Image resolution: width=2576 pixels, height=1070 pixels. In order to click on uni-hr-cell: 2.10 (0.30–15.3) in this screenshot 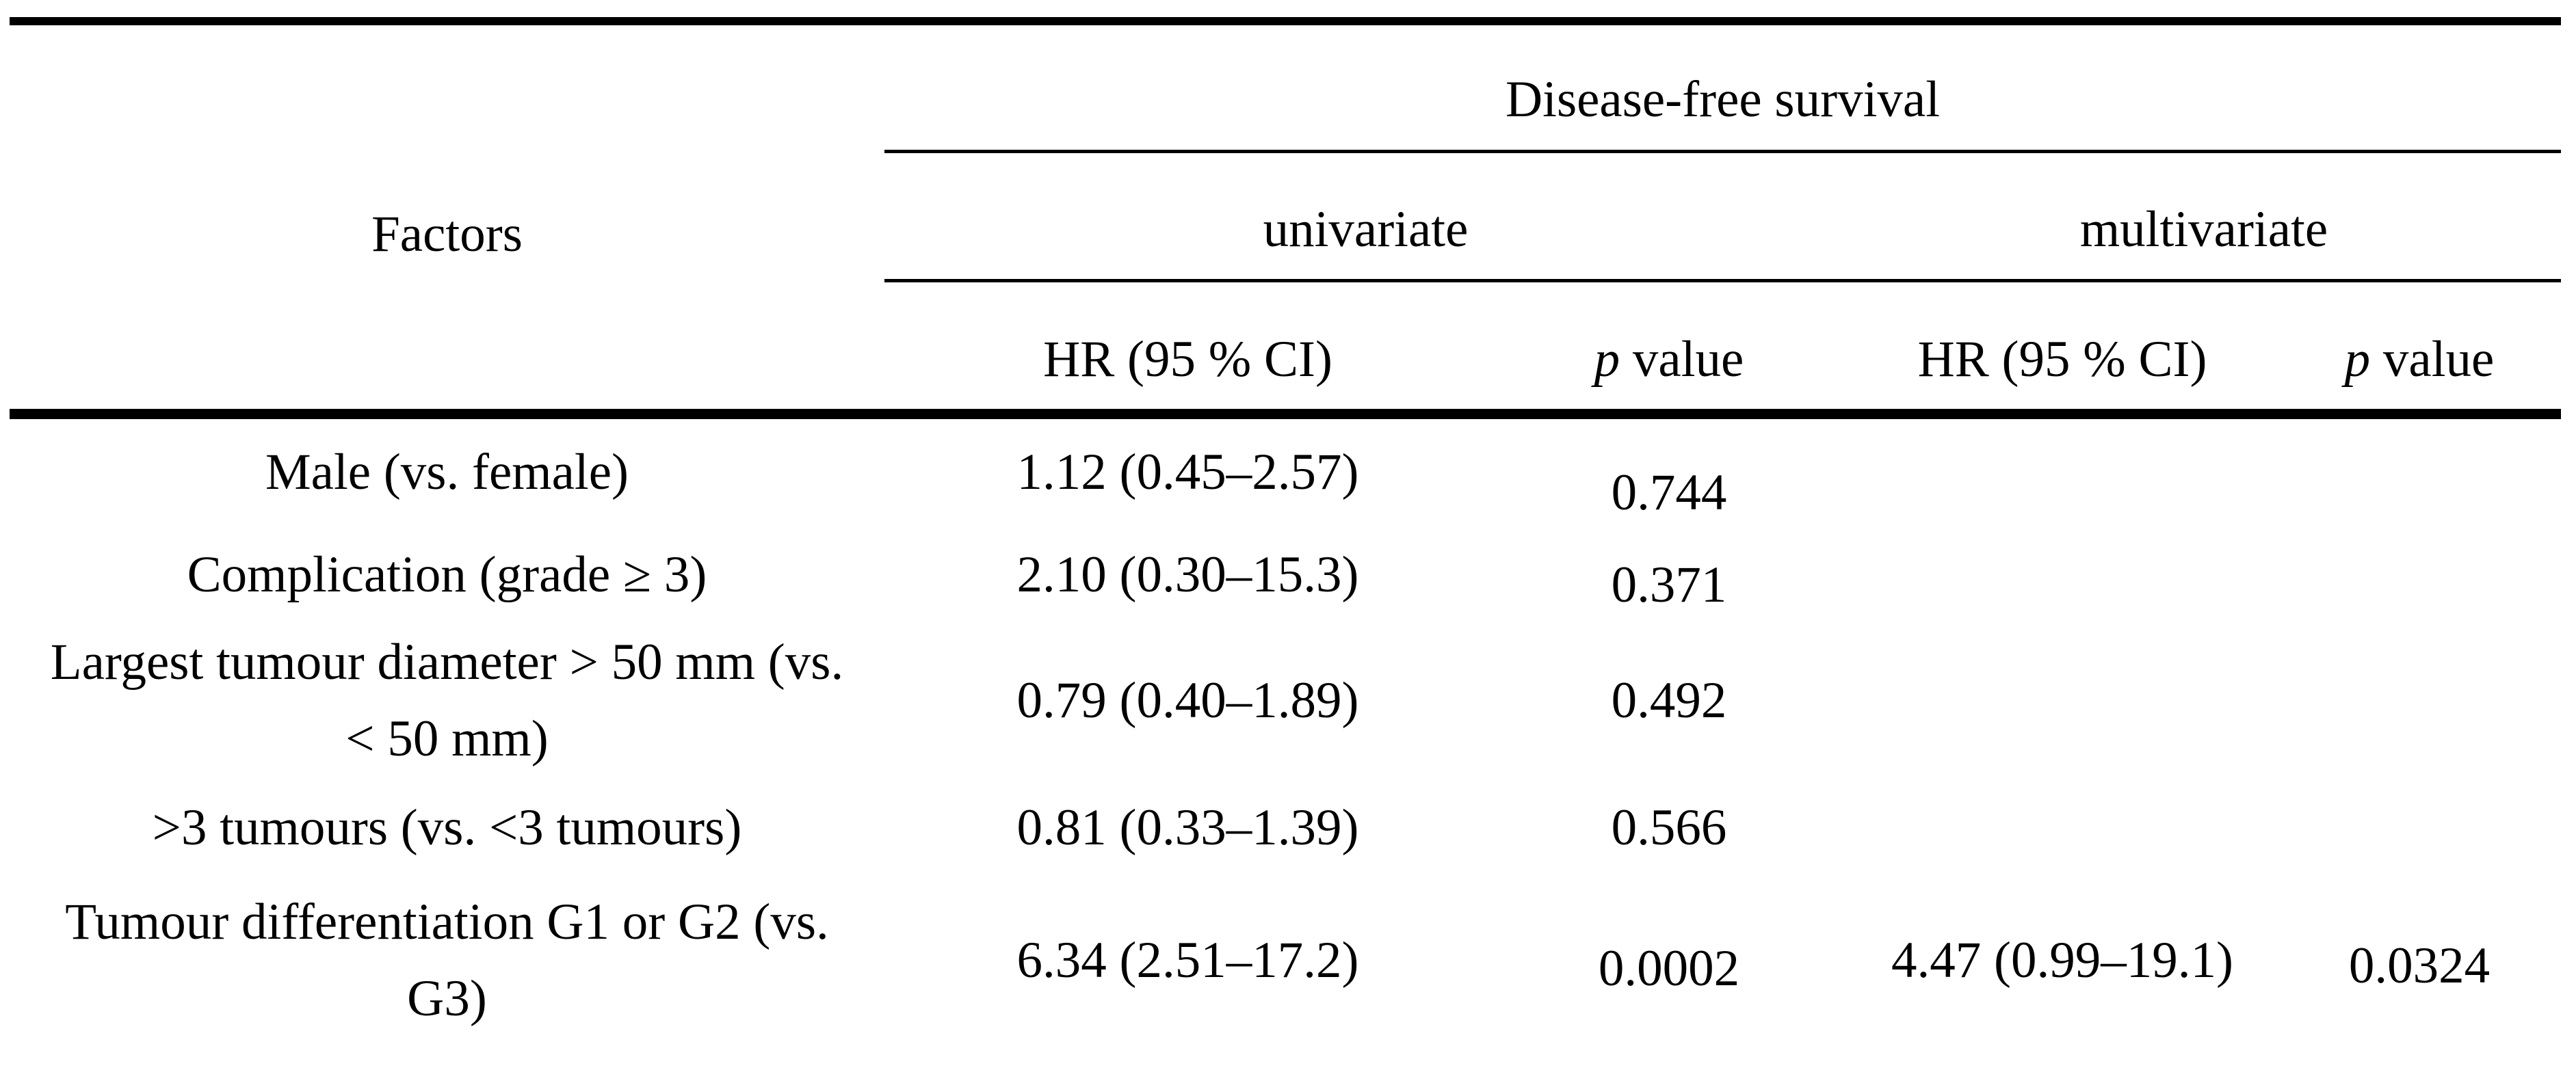, I will do `click(1187, 574)`.